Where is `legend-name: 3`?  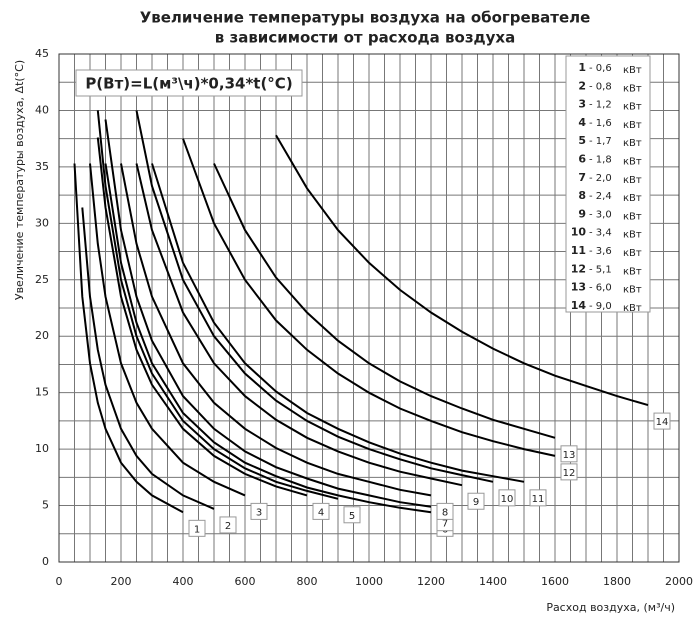
legend-name: 3 is located at coordinates (582, 104).